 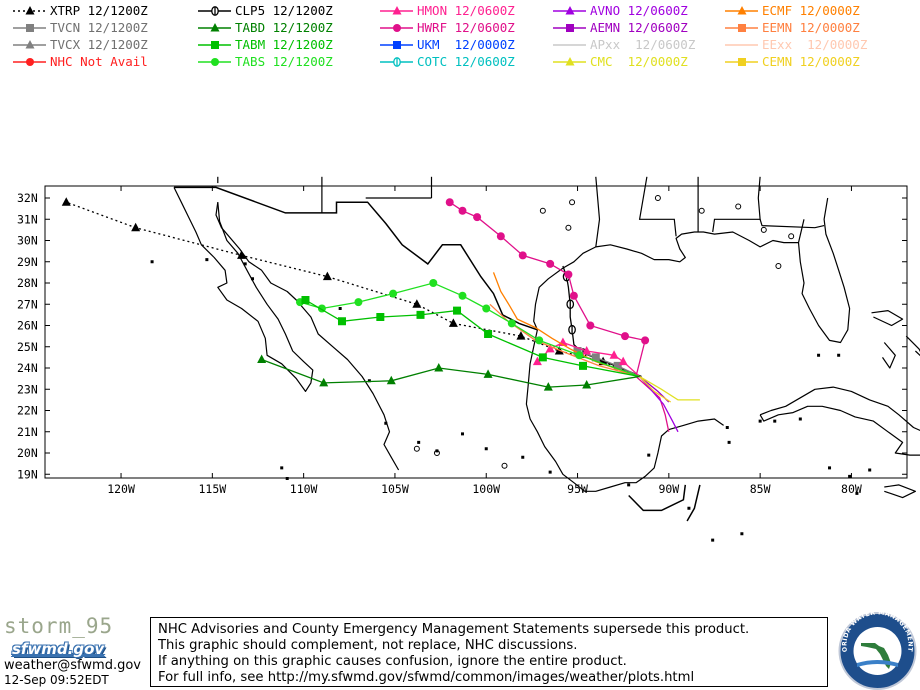 I want to click on lat-tick-label: 21N, so click(x=27, y=432).